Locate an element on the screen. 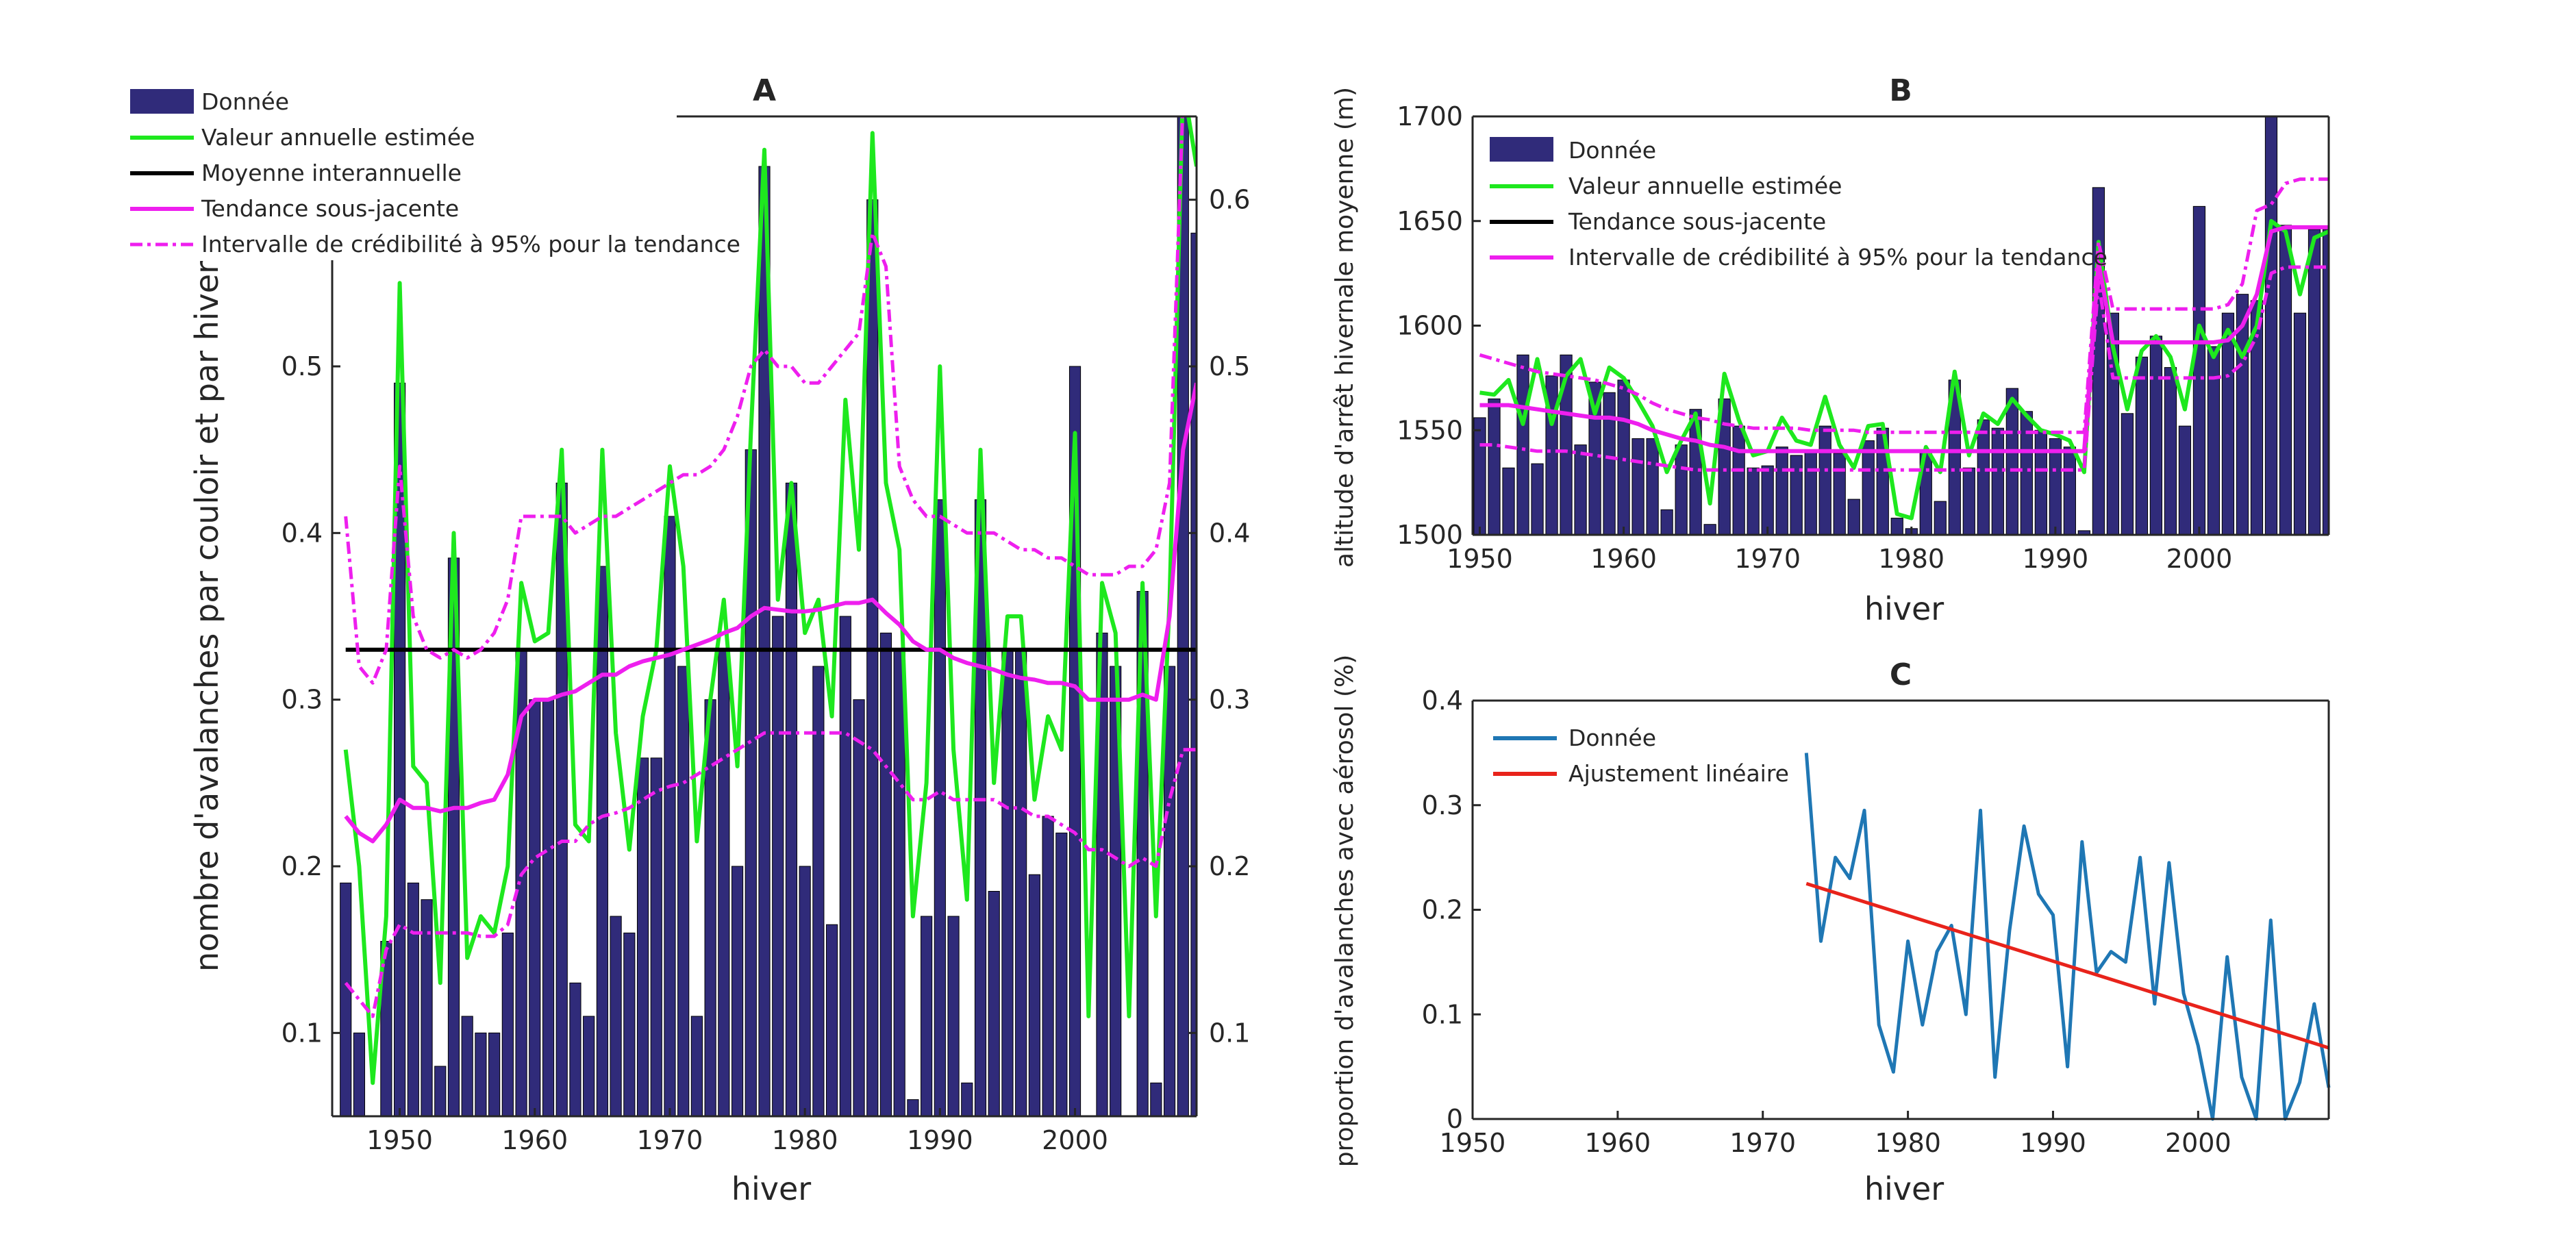  bar-2007 is located at coordinates (1169, 891).